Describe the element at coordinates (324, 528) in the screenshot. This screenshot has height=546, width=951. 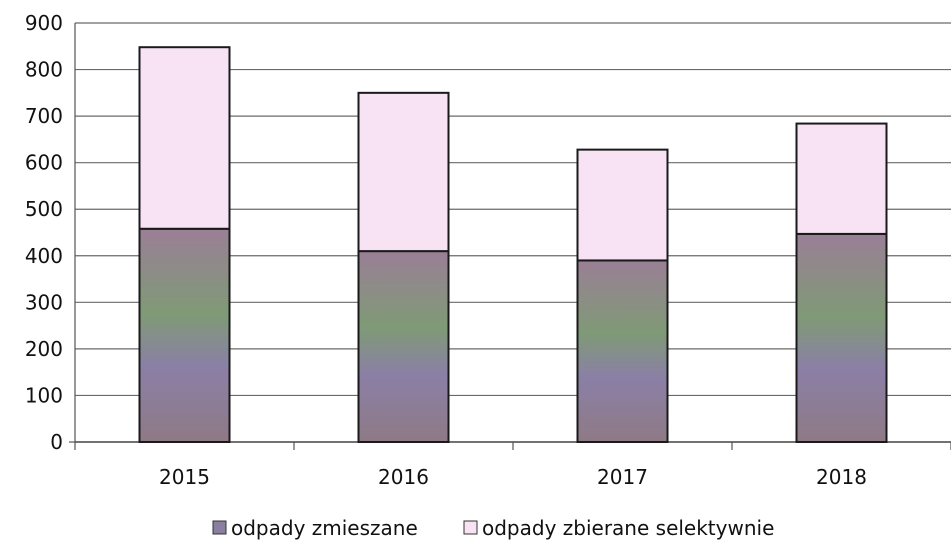
I see `legend-label: odpady zmieszane` at that location.